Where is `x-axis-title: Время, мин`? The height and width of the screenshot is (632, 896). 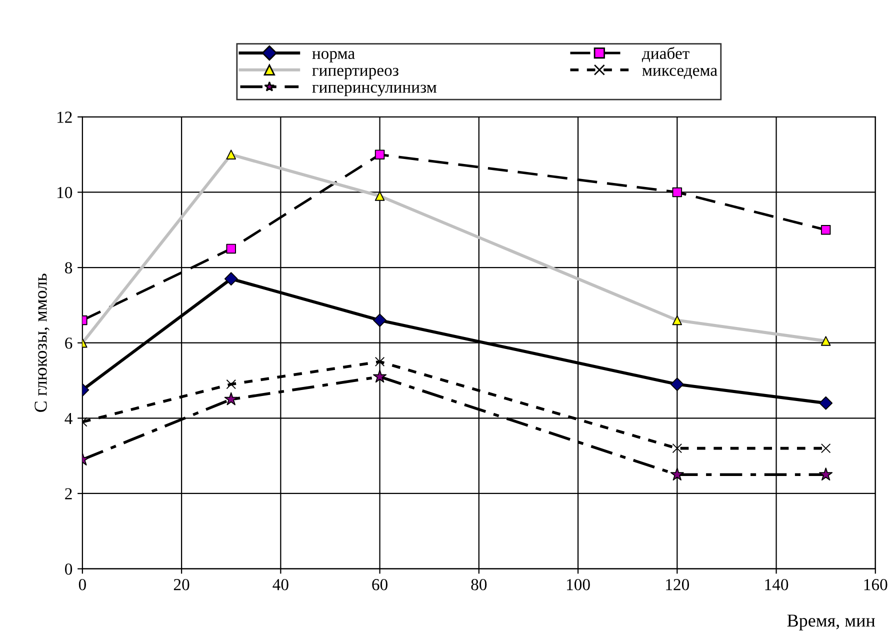
x-axis-title: Время, мин is located at coordinates (831, 622).